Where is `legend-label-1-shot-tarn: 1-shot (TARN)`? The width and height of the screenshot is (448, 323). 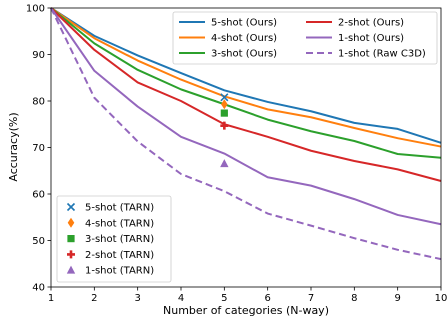 legend-label-1-shot-tarn: 1-shot (TARN) is located at coordinates (119, 271).